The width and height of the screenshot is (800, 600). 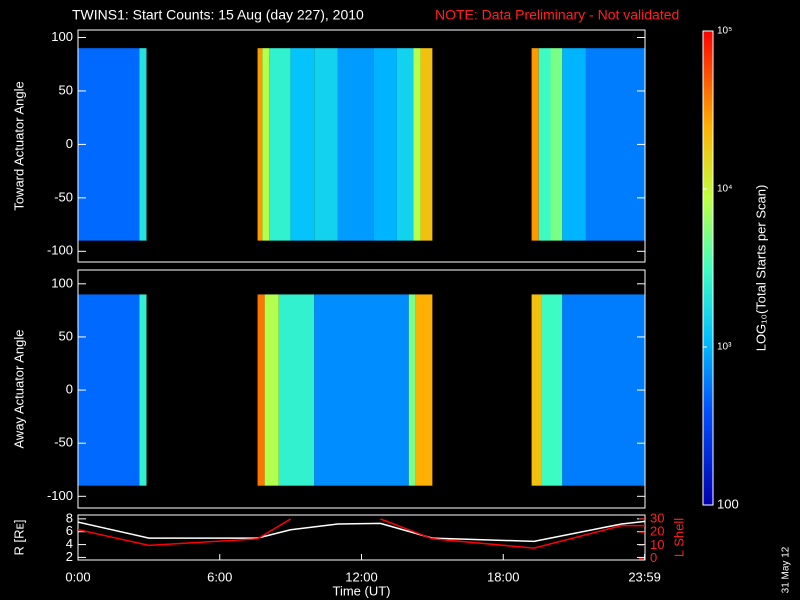 I want to click on y-axis-label: R [Rᴇ], so click(x=18, y=538).